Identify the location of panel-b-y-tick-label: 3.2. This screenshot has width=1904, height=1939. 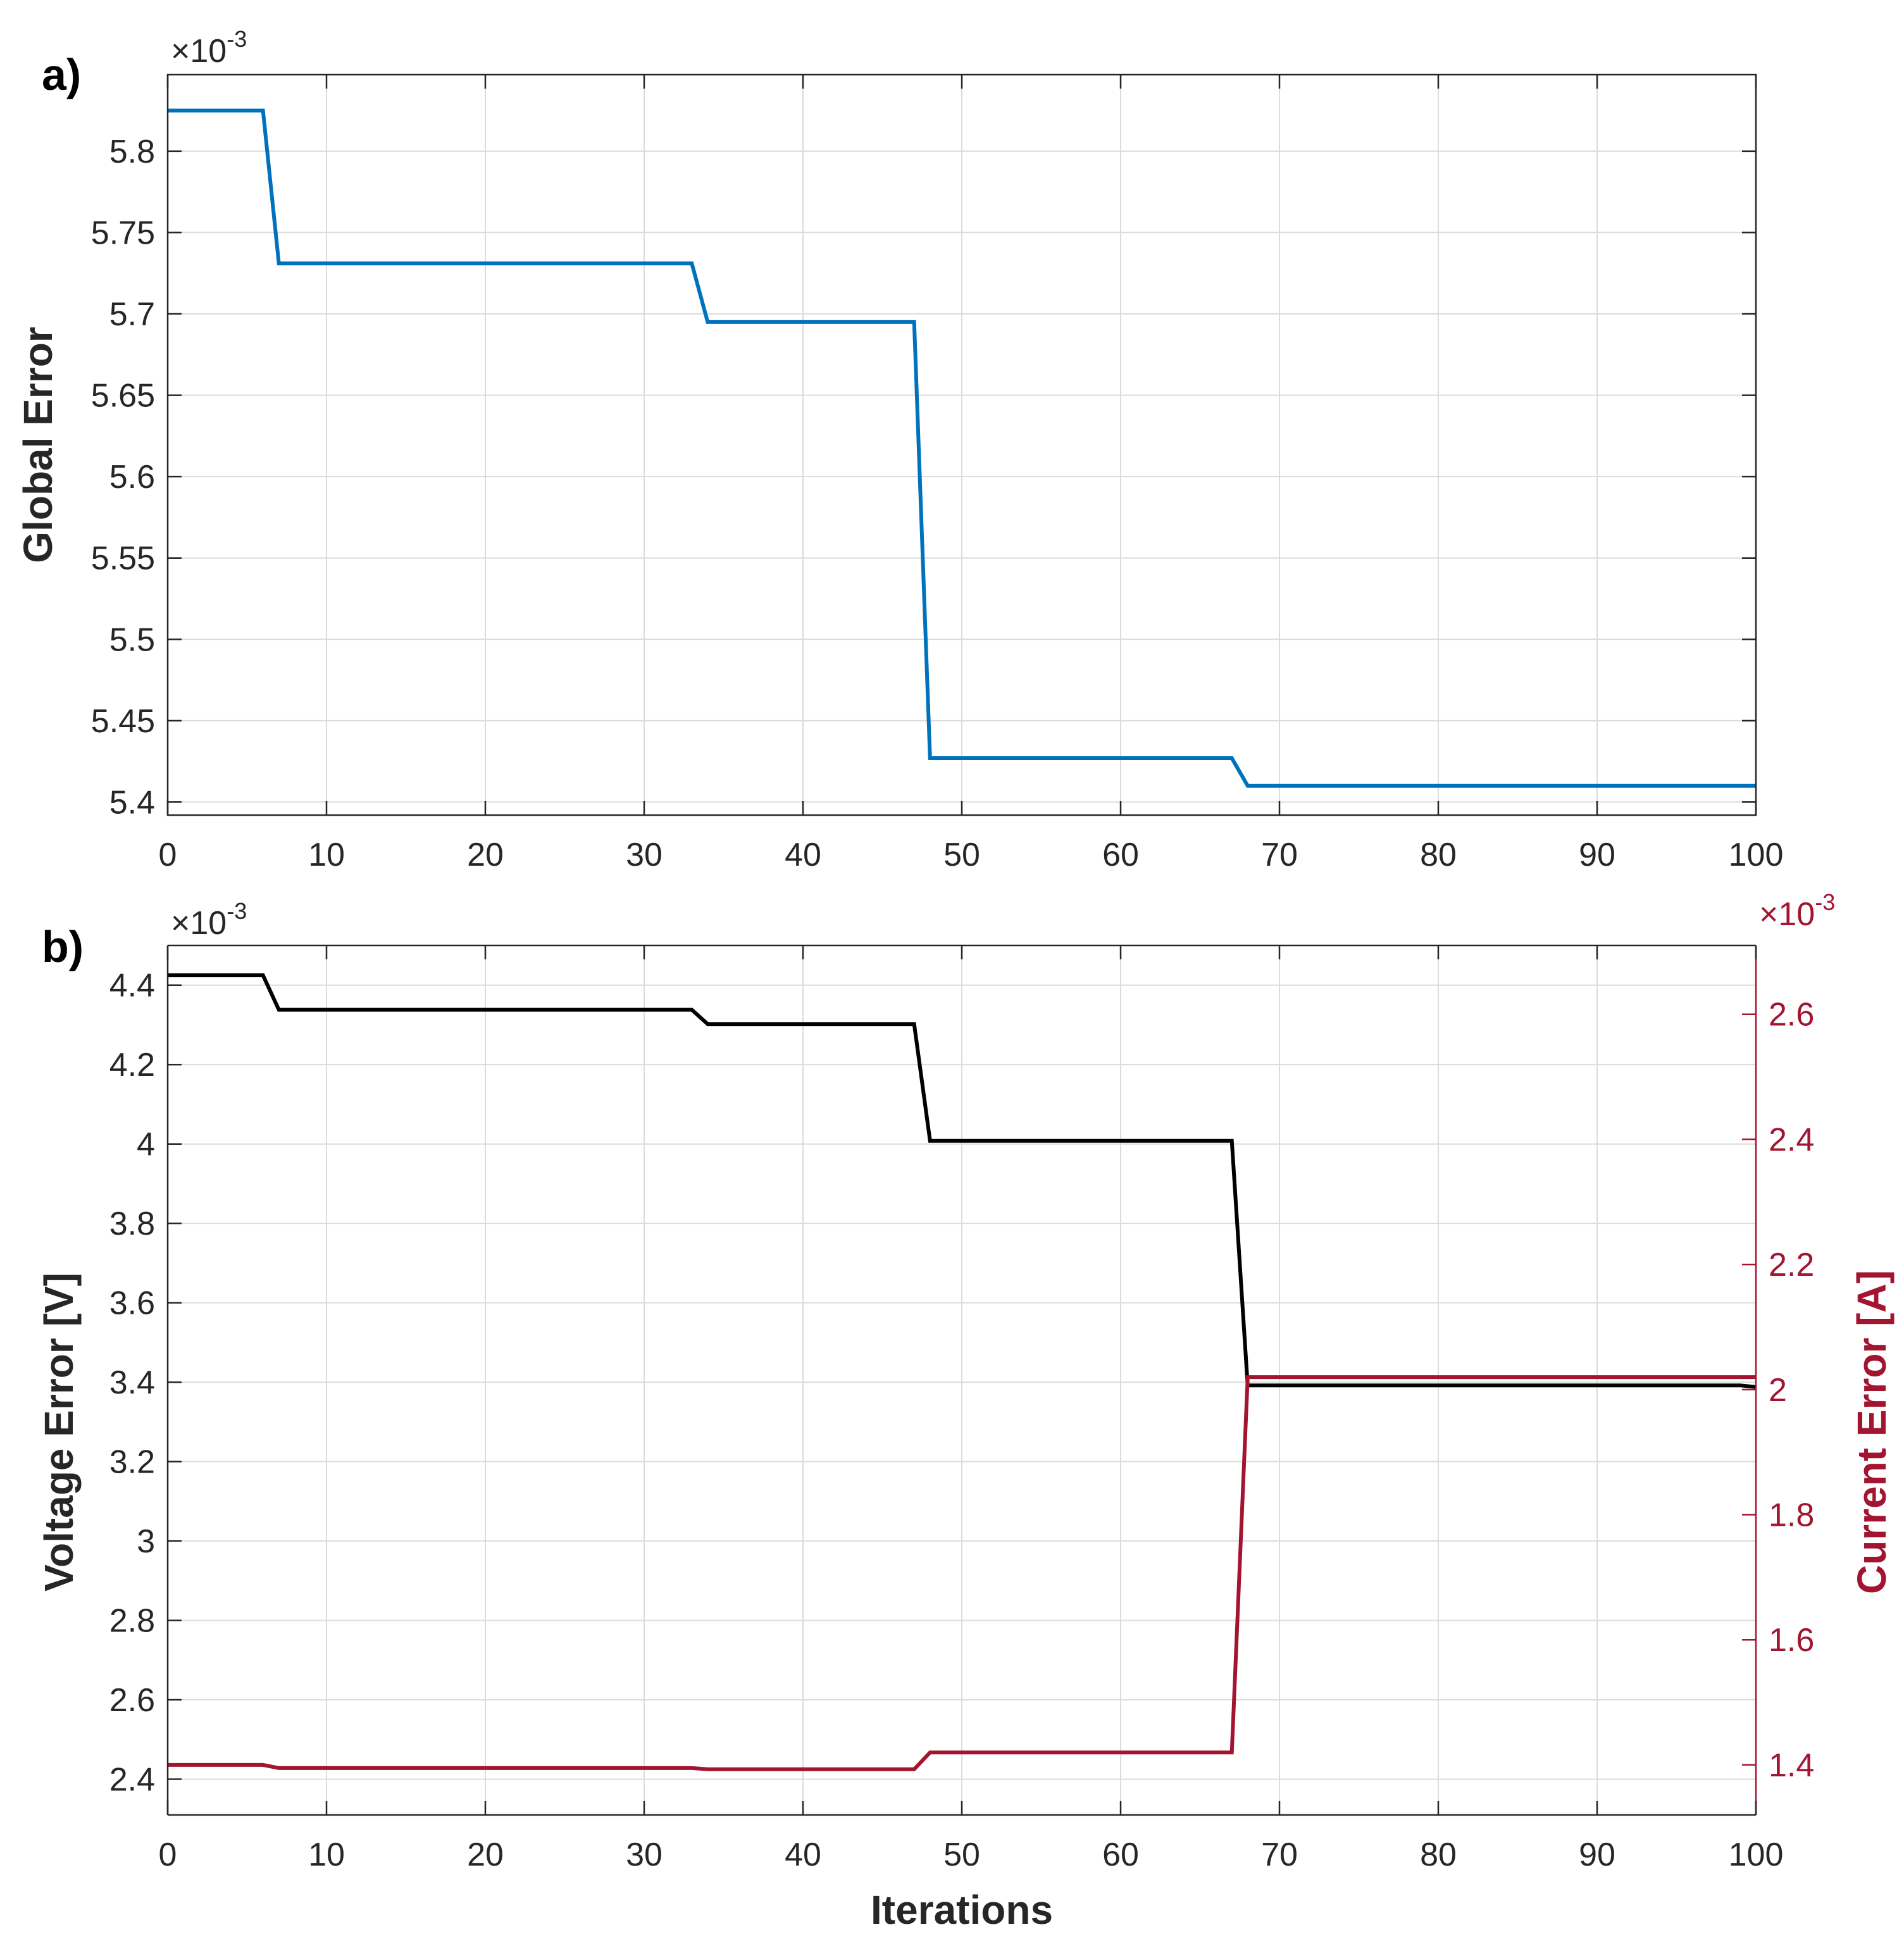
(132, 1463).